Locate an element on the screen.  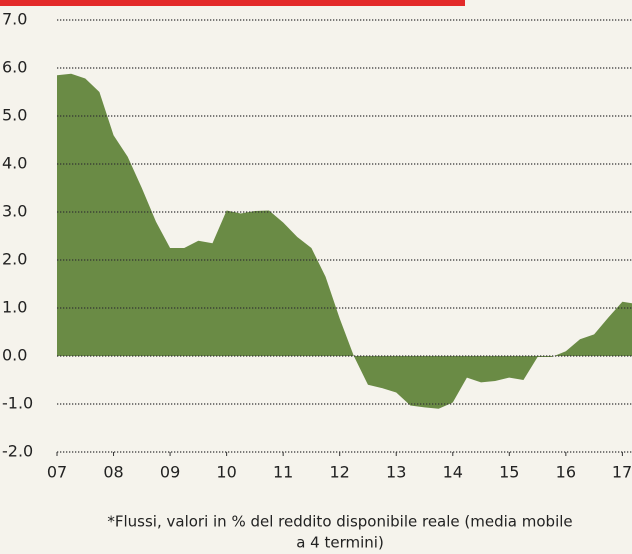
y-tick-label: 2.0 is located at coordinates (14, 259).